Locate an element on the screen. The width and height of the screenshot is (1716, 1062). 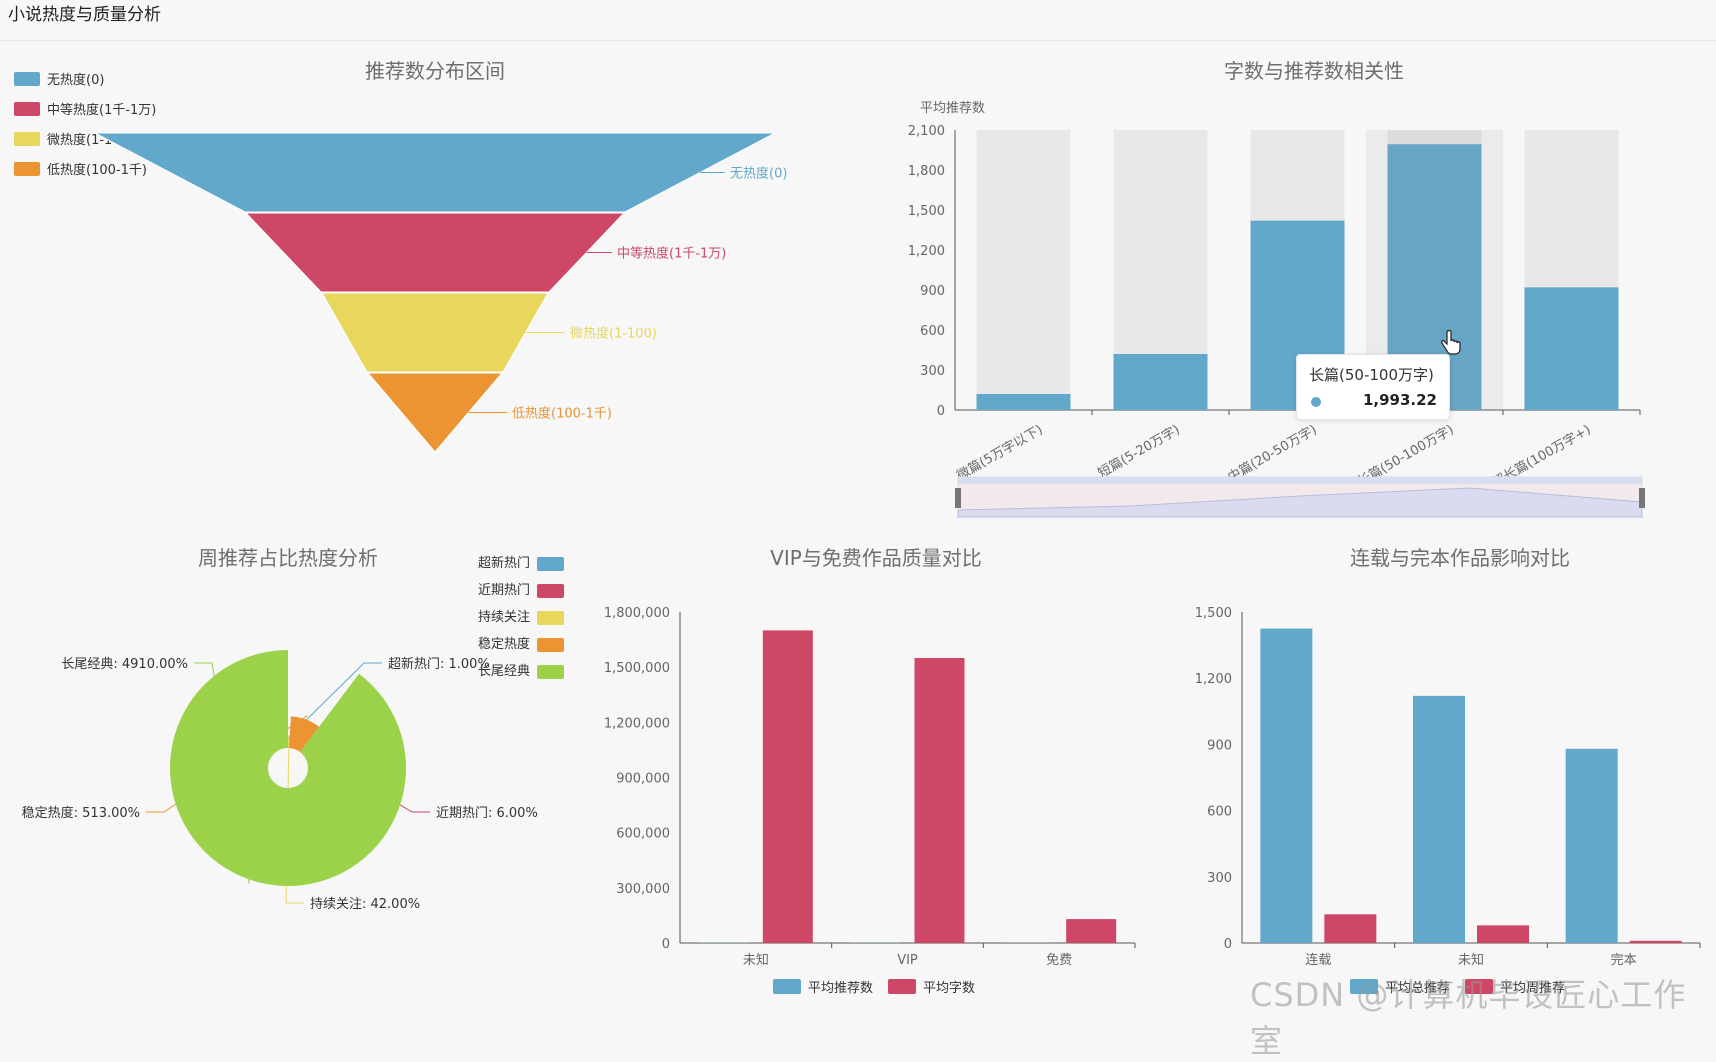
csdn-watermark: CSDN @计算机毕设匠心工作室 is located at coordinates (1483, 1016).